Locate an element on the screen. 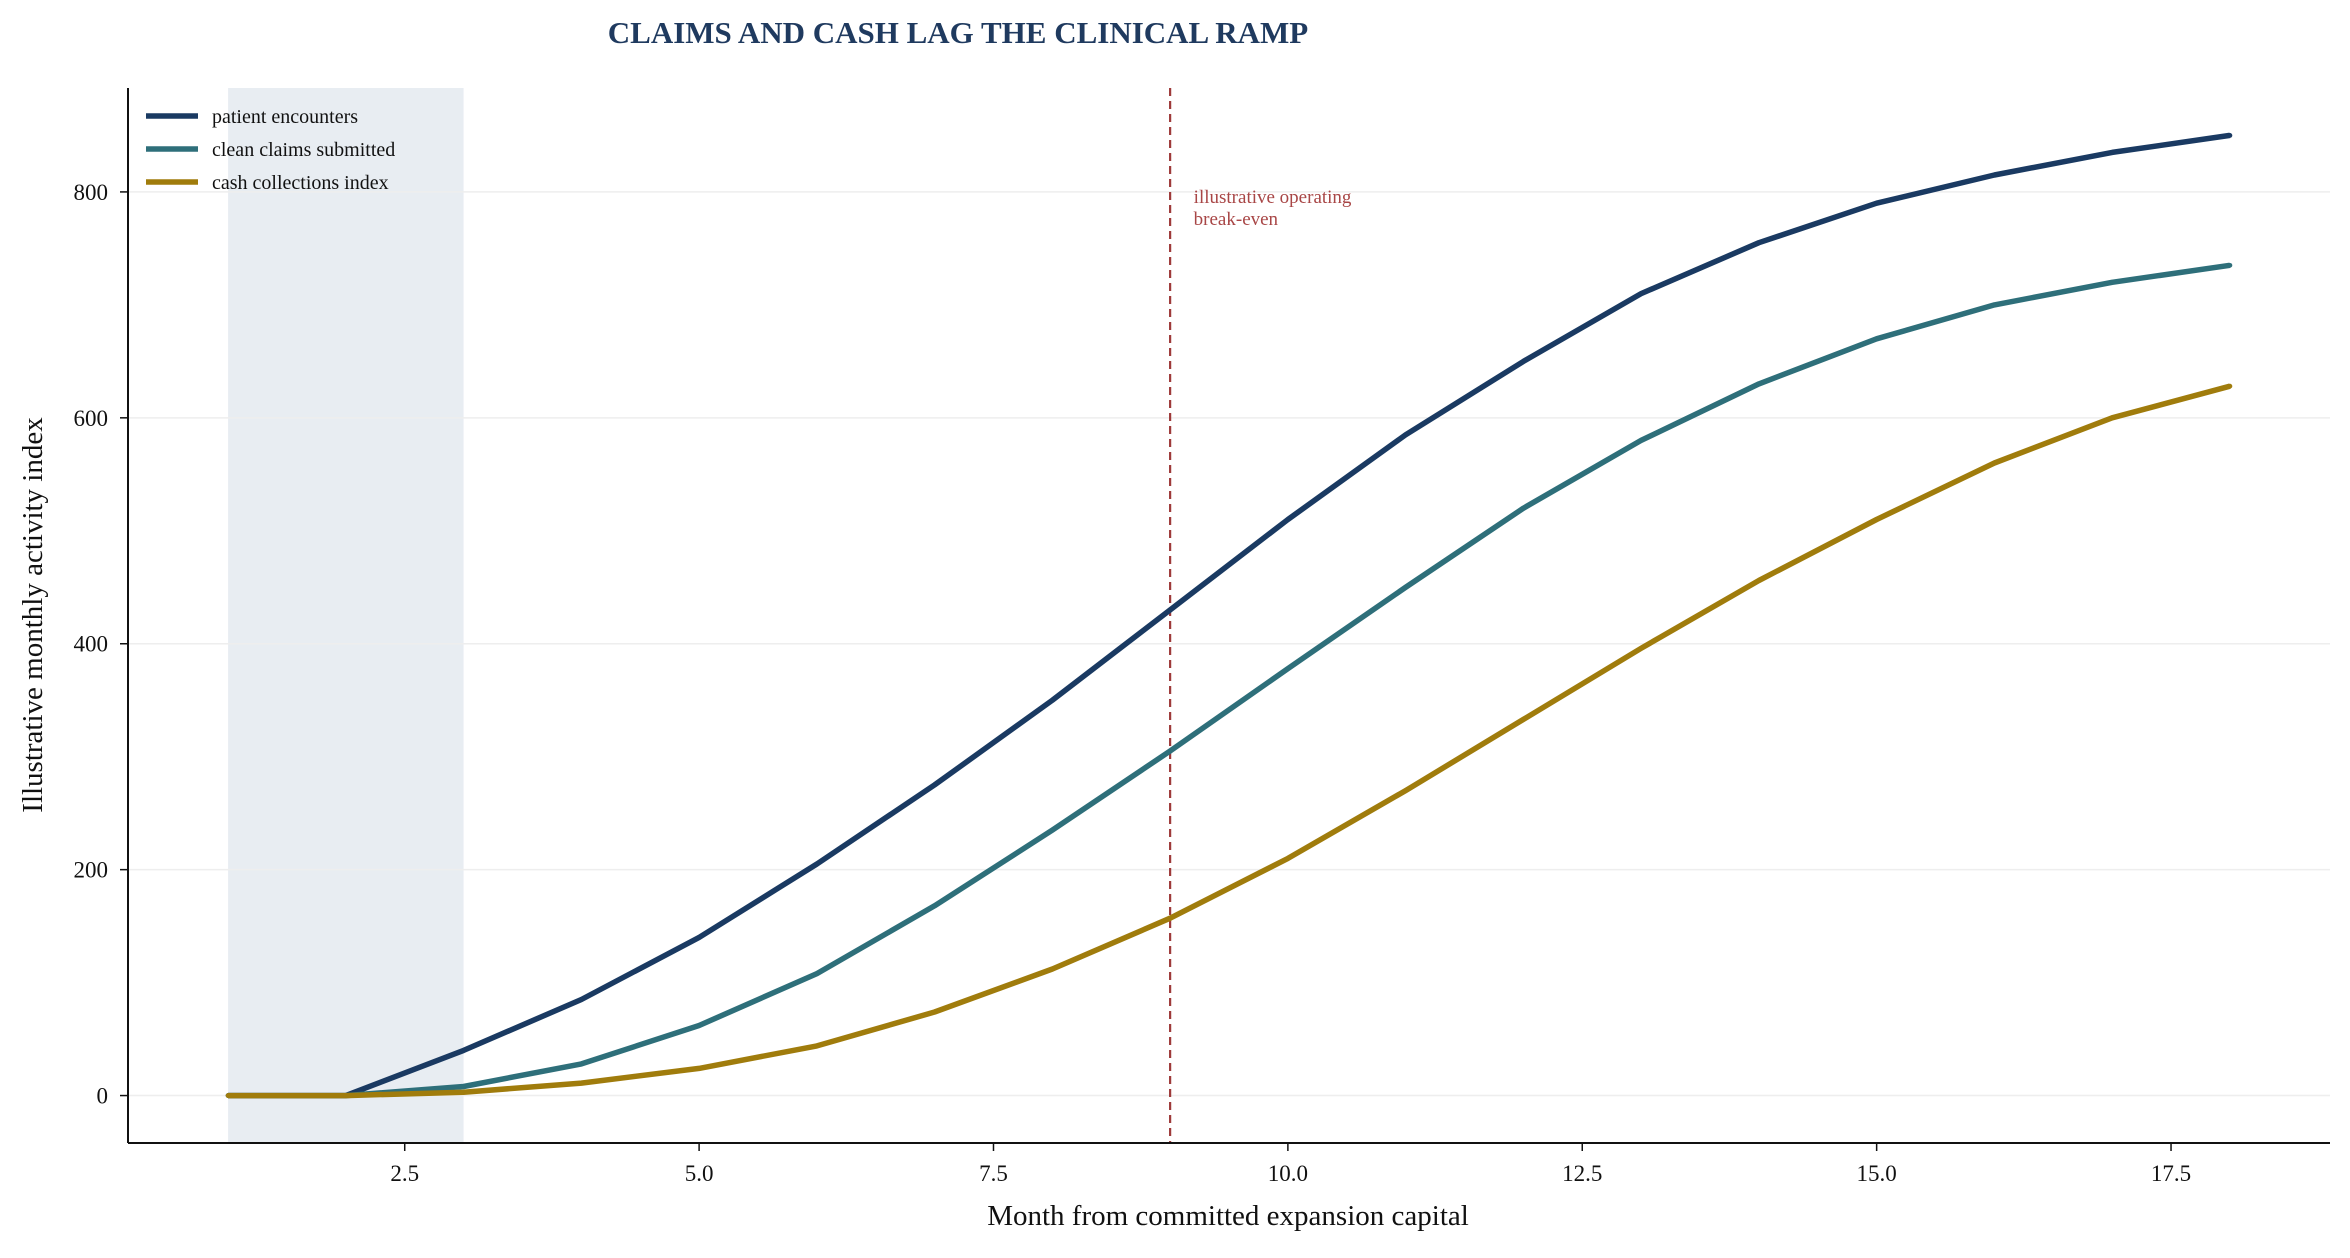 The height and width of the screenshot is (1258, 2350). chart-title: CLAIMS AND CASH LAG THE CLINICAL RAMP is located at coordinates (958, 32).